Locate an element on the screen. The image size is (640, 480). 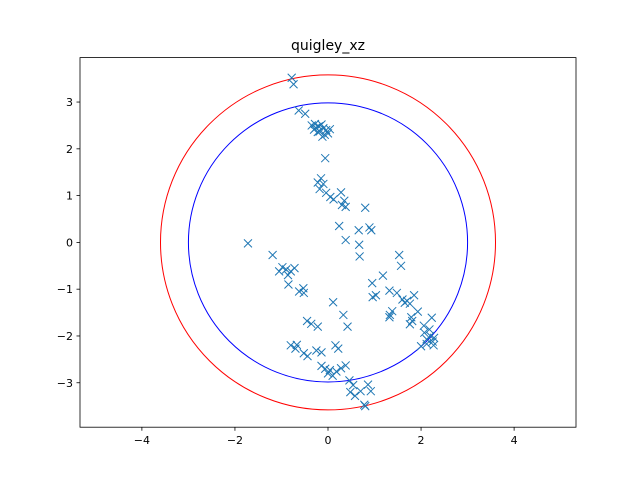
x-tick-label: 0 is located at coordinates (328, 440).